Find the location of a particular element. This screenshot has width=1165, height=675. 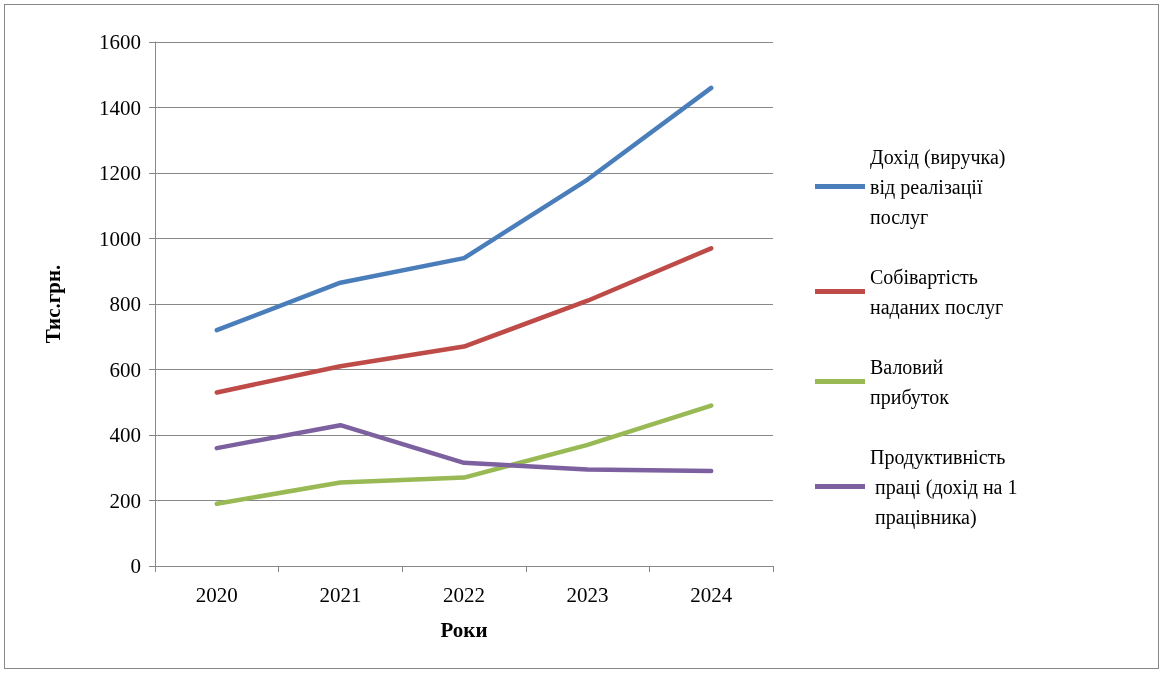

legend-label: Собівартість наданих послуг is located at coordinates (937, 292).